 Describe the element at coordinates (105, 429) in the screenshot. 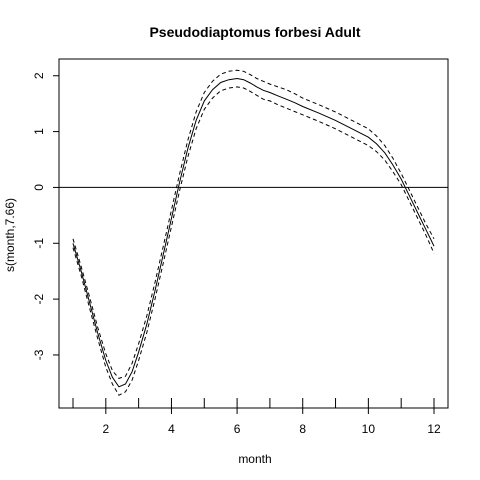

I see `x-tick-label: 2` at that location.